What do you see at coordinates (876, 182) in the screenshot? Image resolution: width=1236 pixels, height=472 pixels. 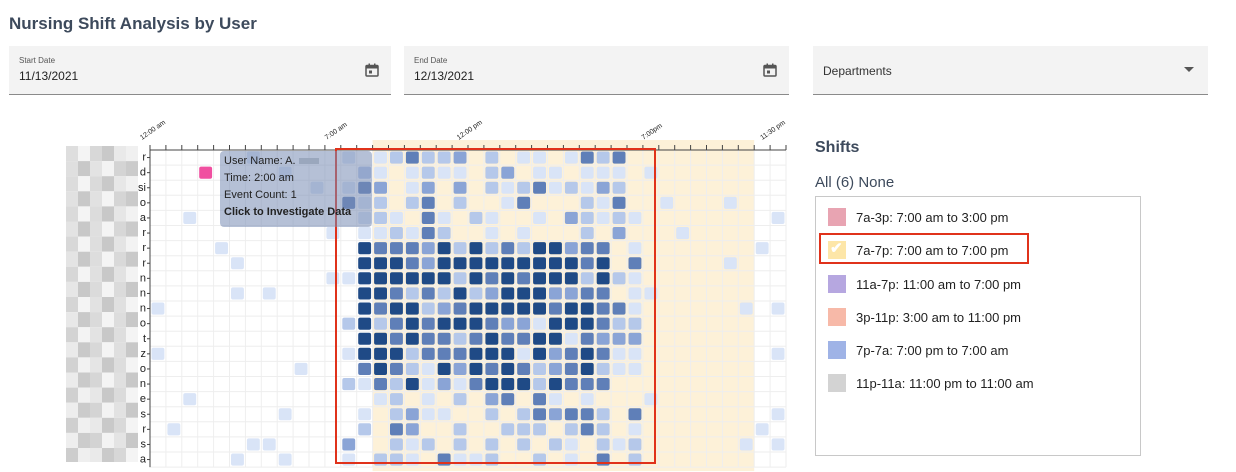 I see `select-none-link: None` at bounding box center [876, 182].